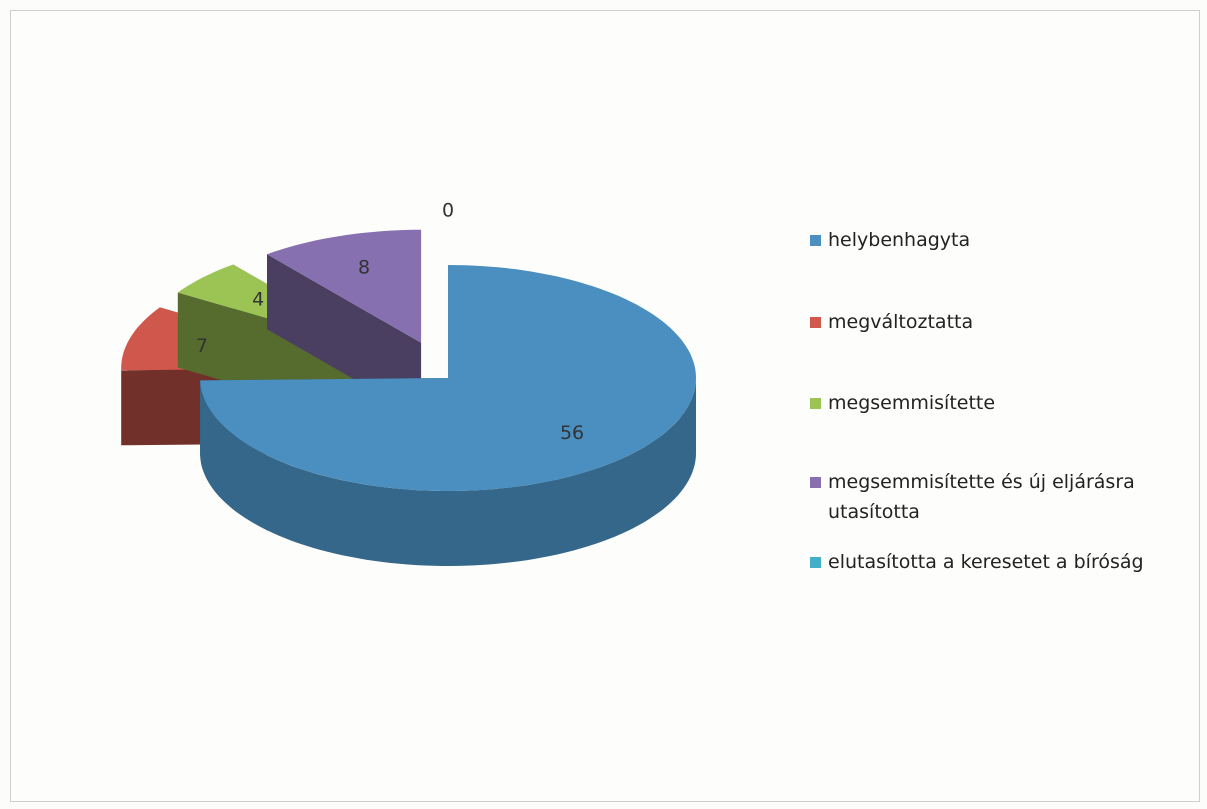 Image resolution: width=1207 pixels, height=809 pixels. What do you see at coordinates (572, 433) in the screenshot?
I see `data-label: 56` at bounding box center [572, 433].